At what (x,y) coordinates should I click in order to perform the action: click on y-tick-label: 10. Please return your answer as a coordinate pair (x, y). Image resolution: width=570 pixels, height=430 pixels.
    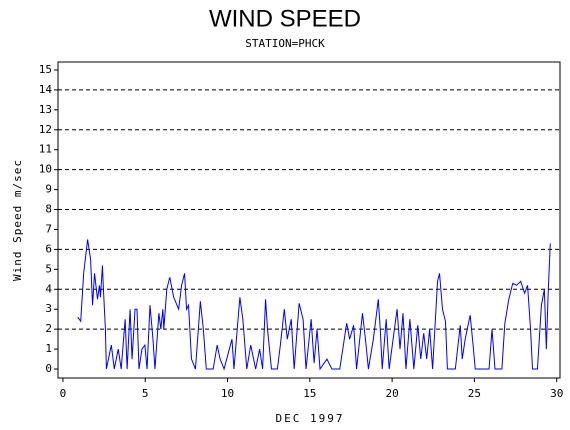
    Looking at the image, I should click on (45, 169).